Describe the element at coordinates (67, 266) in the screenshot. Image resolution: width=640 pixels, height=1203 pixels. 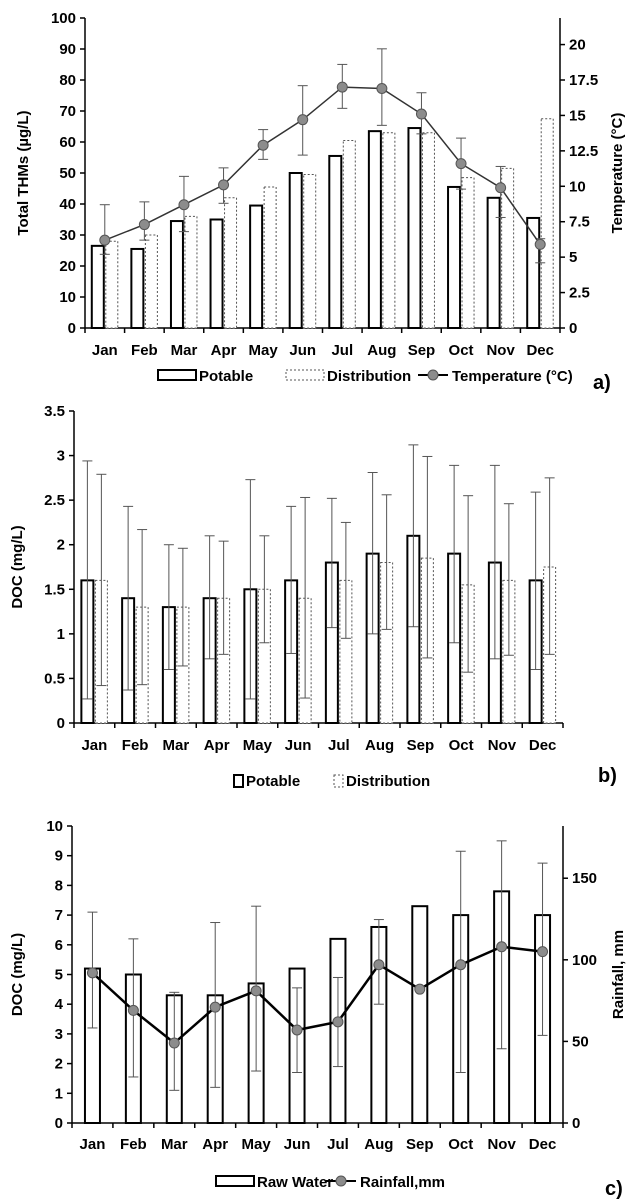
I see `y-tick-label: 20` at that location.